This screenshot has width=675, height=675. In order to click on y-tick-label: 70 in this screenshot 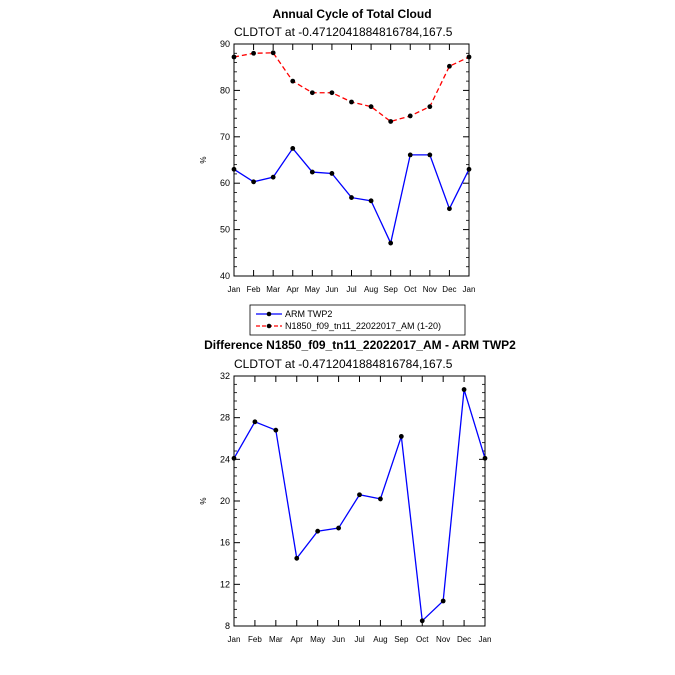, I will do `click(225, 137)`.